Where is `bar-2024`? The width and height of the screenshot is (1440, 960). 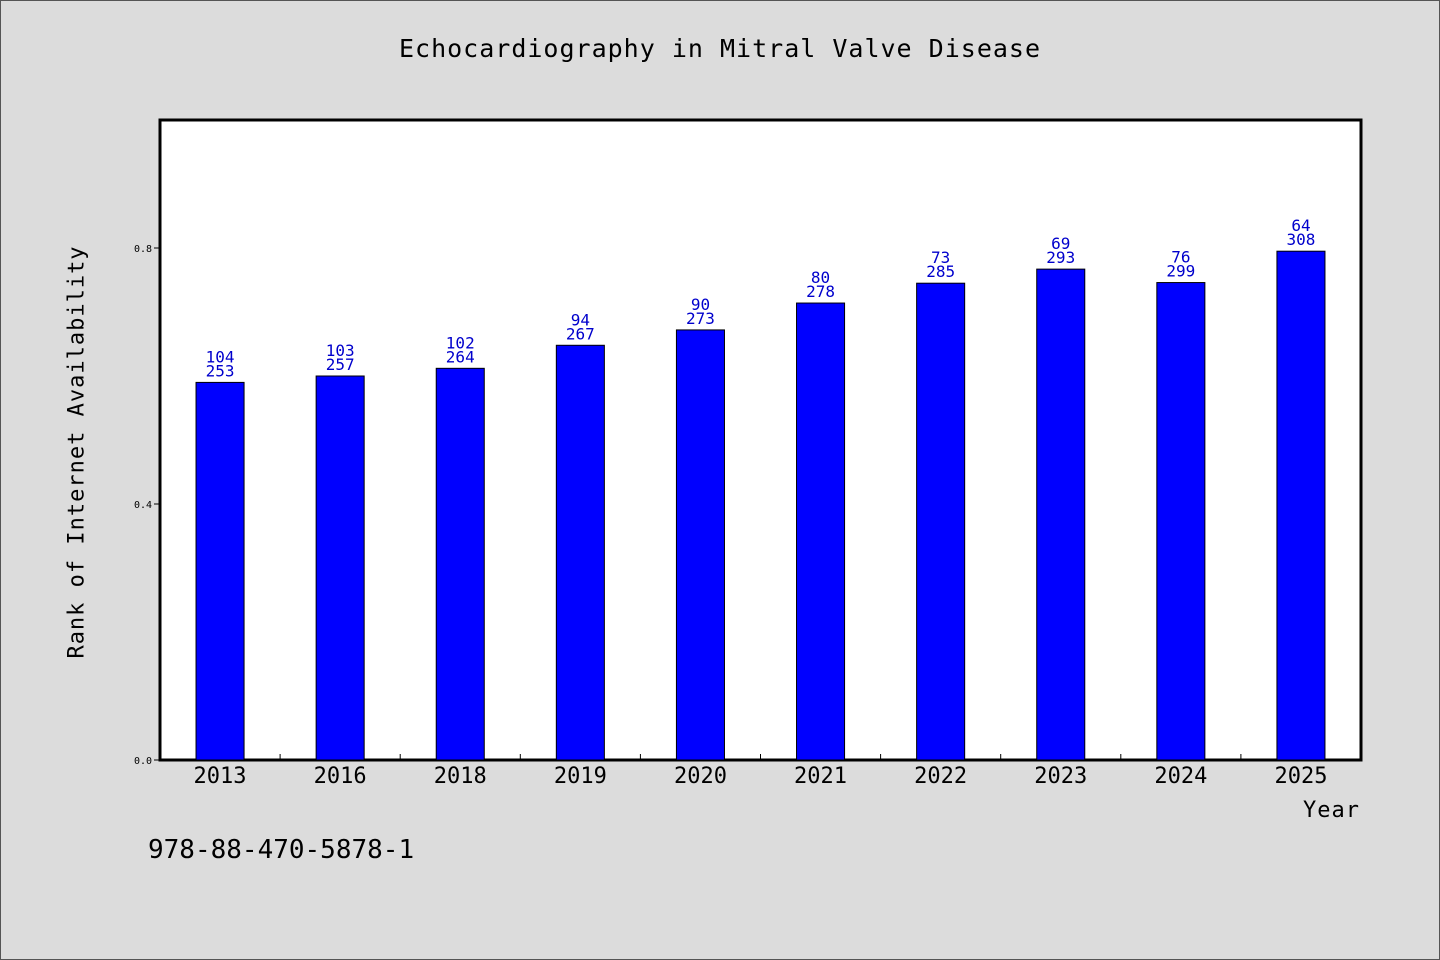
bar-2024 is located at coordinates (1181, 521).